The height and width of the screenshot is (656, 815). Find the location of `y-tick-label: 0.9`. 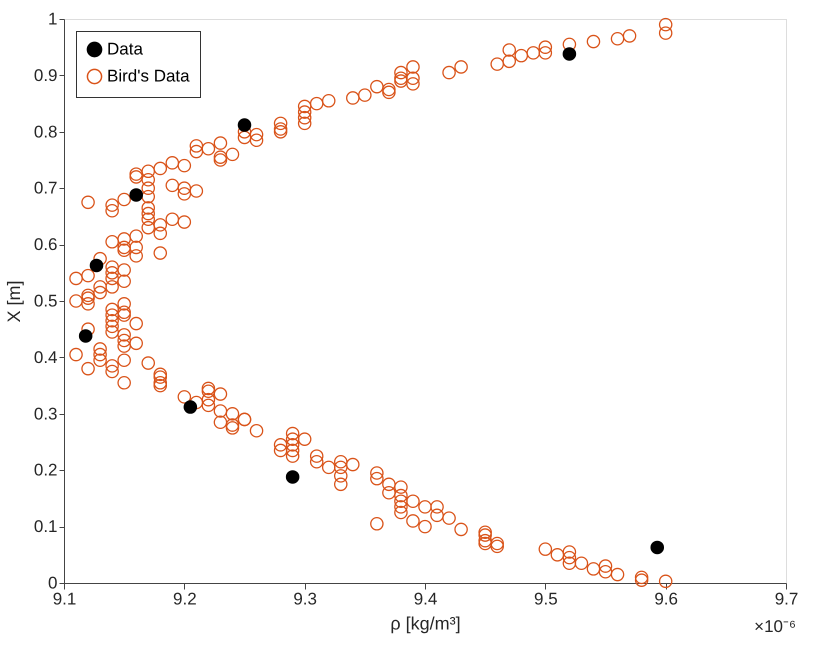

y-tick-label: 0.9 is located at coordinates (46, 75).